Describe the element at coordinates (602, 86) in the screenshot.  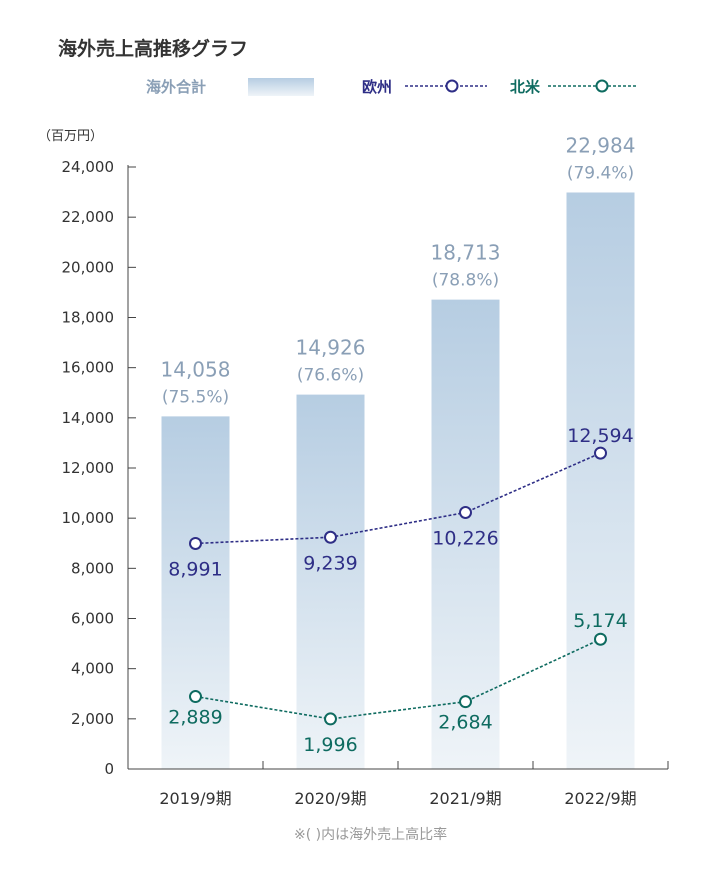
I see `legend-north-america-marker` at that location.